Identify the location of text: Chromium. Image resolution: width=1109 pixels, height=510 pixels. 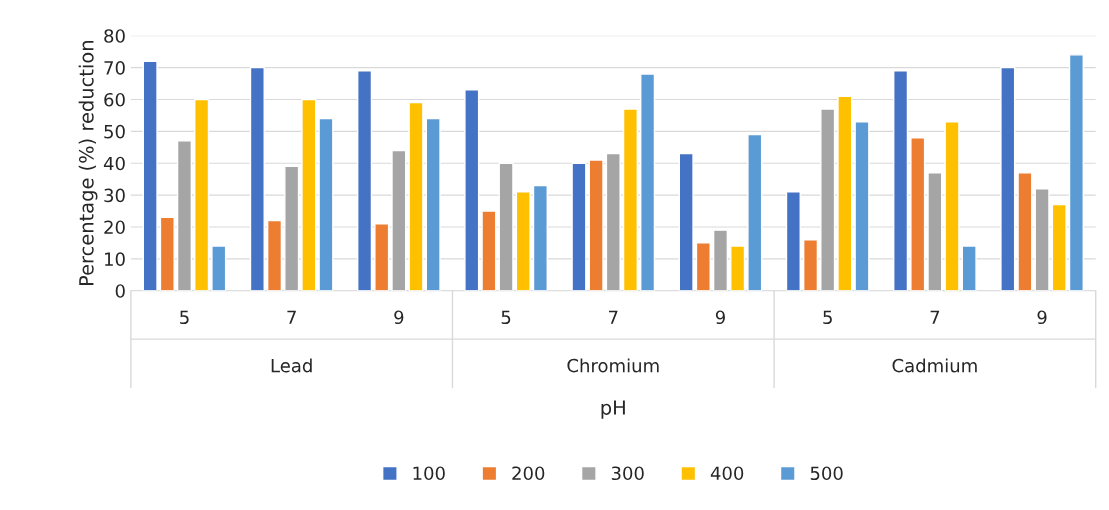
(613, 365).